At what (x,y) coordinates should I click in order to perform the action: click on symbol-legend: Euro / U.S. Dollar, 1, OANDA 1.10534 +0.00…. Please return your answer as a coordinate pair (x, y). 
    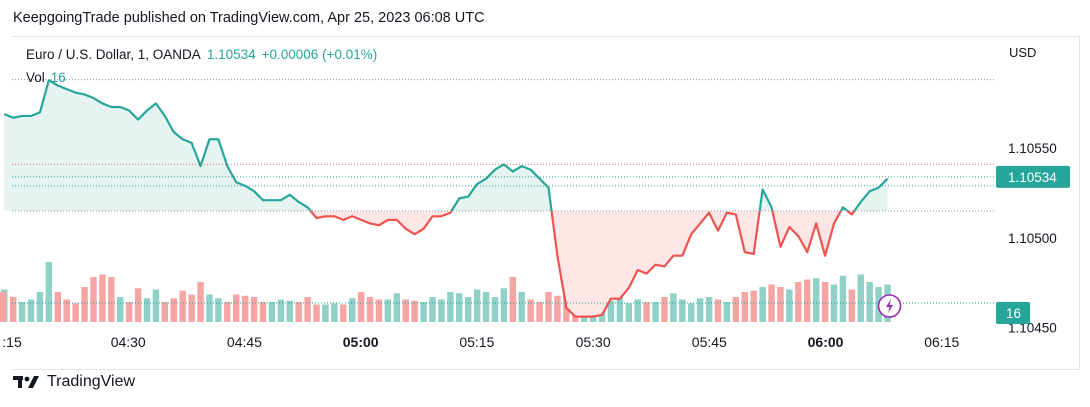
    Looking at the image, I should click on (201, 54).